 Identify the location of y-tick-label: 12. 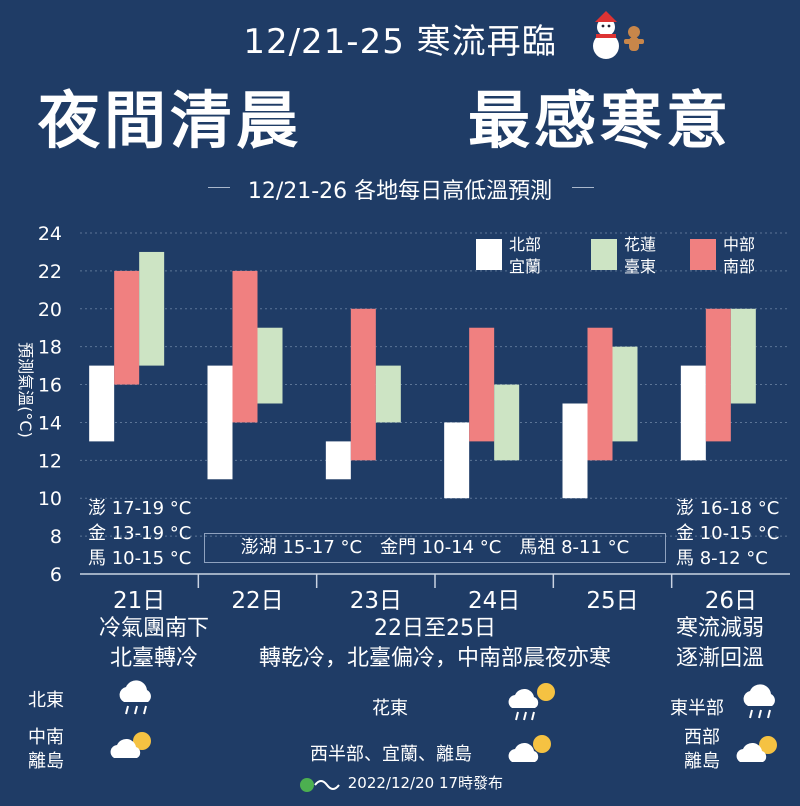
(50, 461).